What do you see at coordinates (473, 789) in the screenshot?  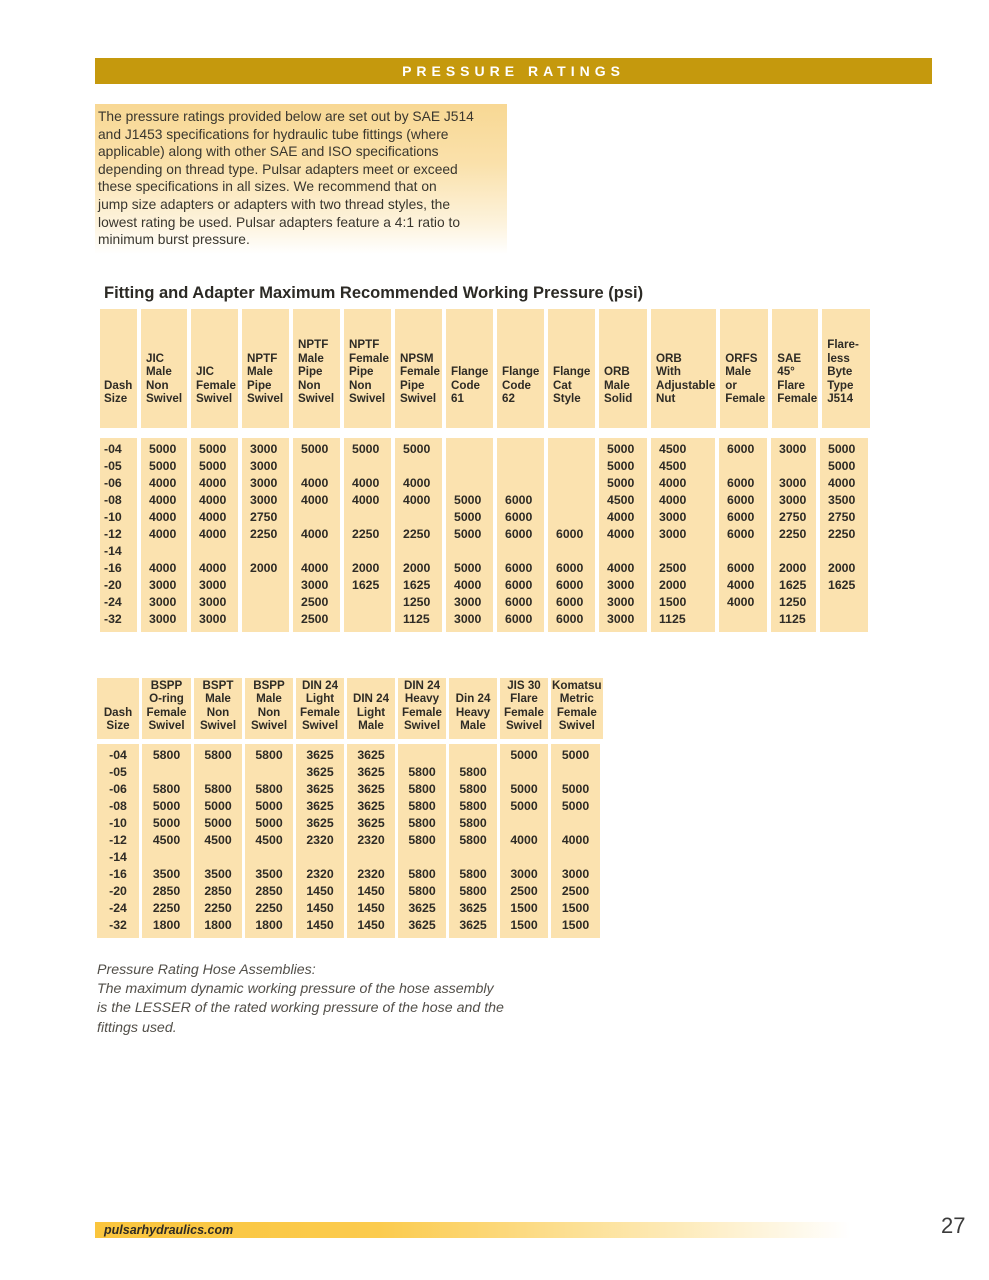 I see `pressure-value-cell: 5800` at bounding box center [473, 789].